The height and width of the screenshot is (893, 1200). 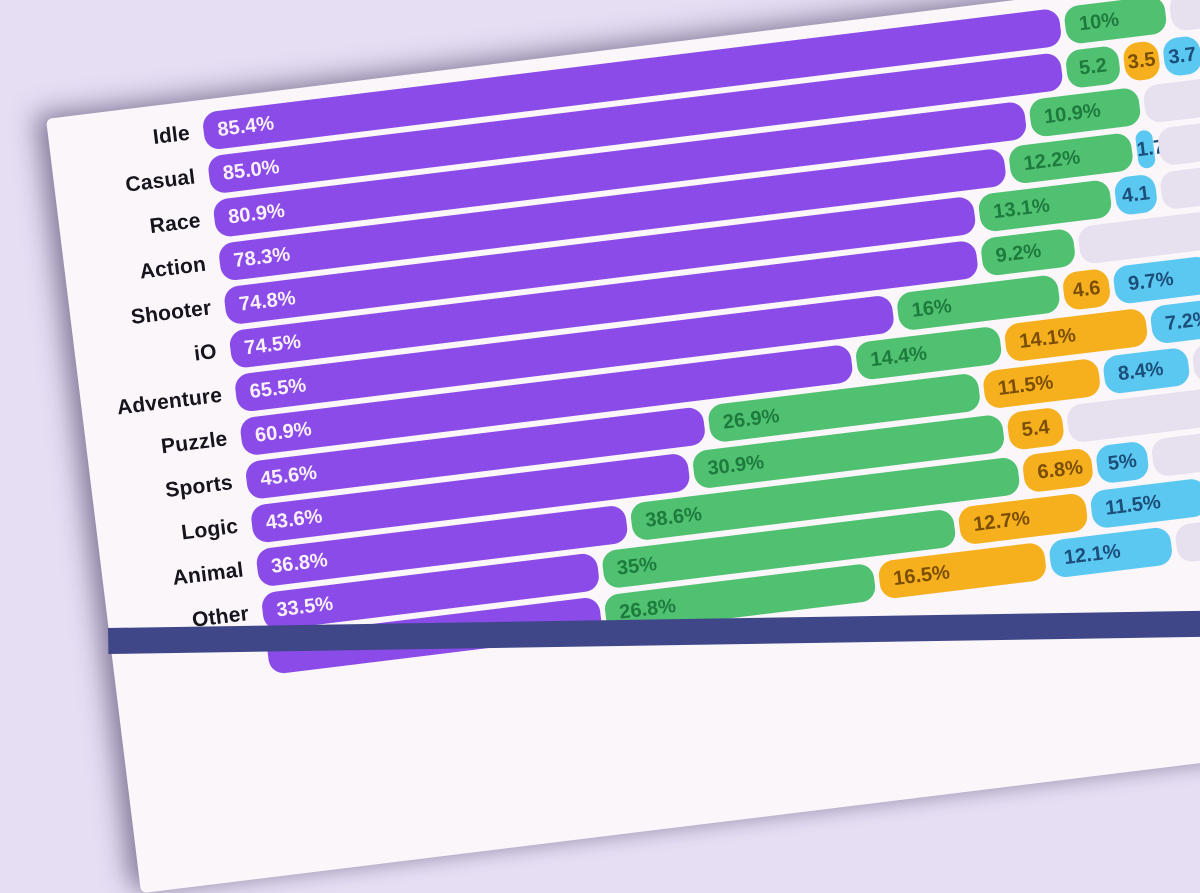 I want to click on row-label: Action, so click(x=173, y=268).